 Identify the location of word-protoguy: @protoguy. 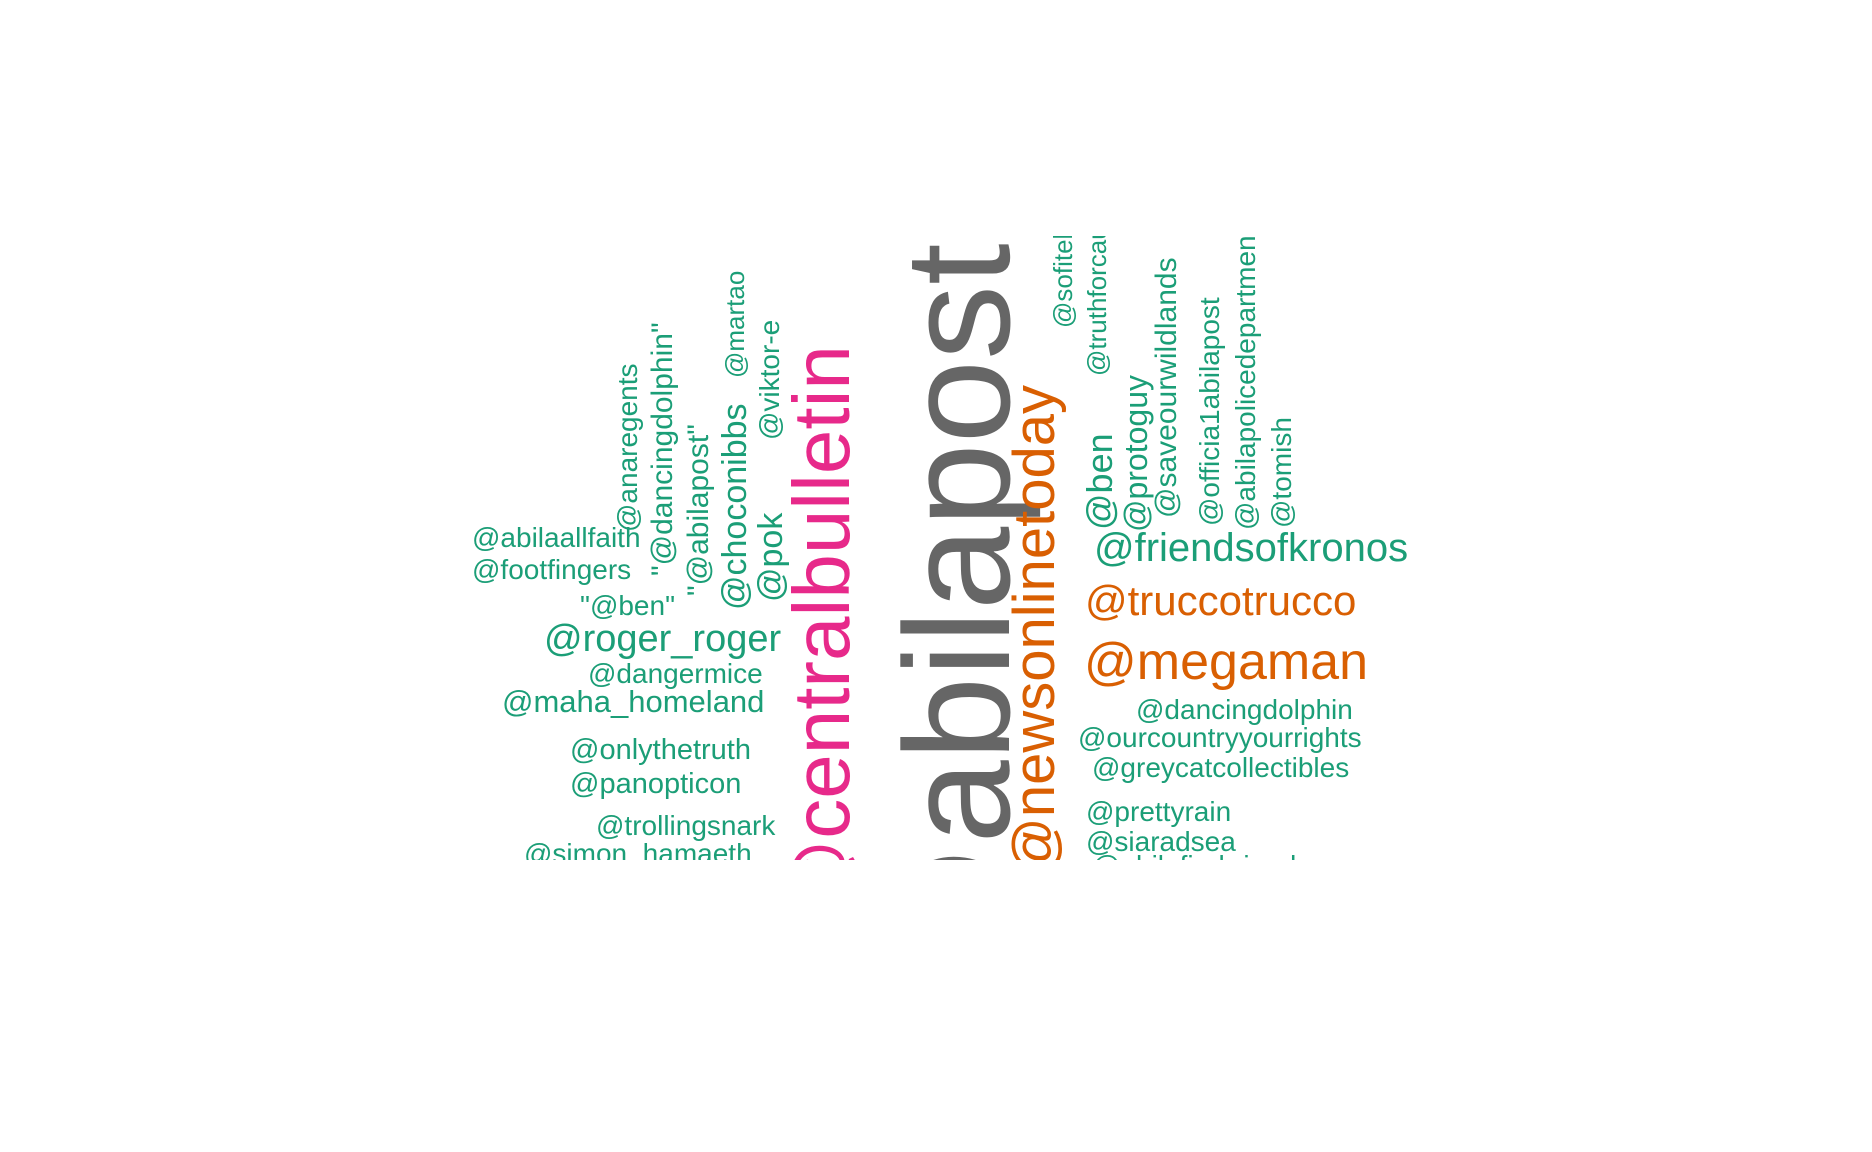
(1136, 453).